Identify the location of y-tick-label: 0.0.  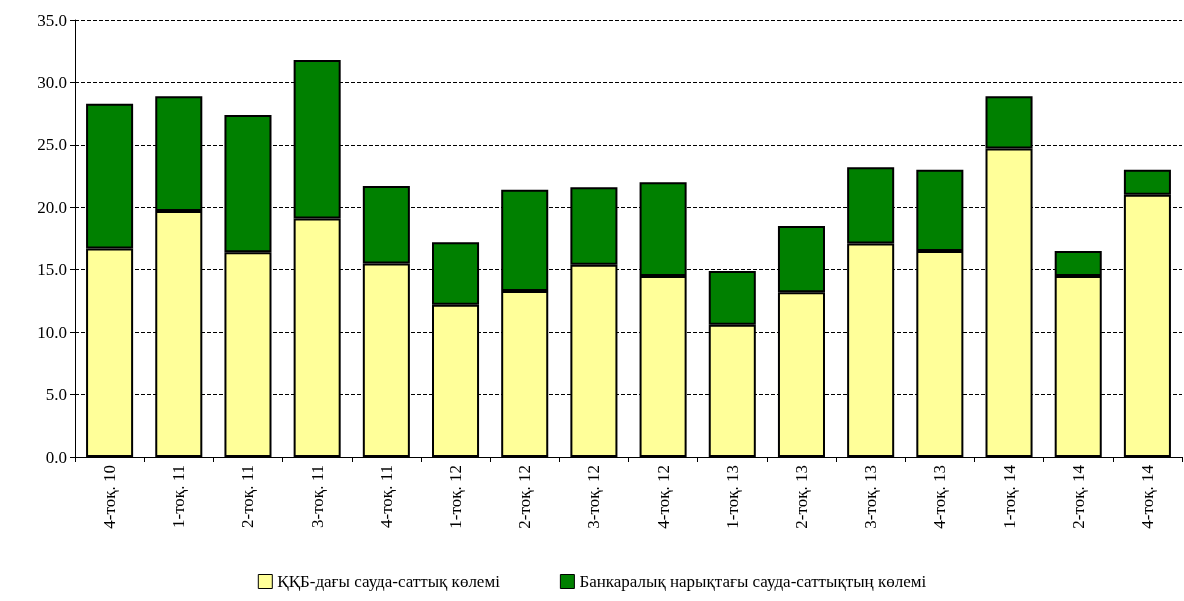
(56, 457).